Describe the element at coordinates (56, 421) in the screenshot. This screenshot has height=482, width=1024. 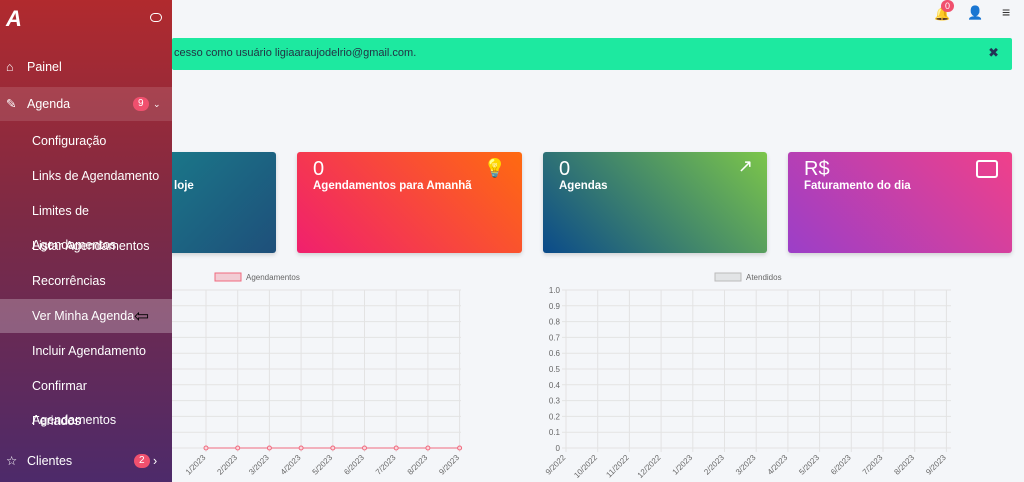
I see `label: Feriados` at that location.